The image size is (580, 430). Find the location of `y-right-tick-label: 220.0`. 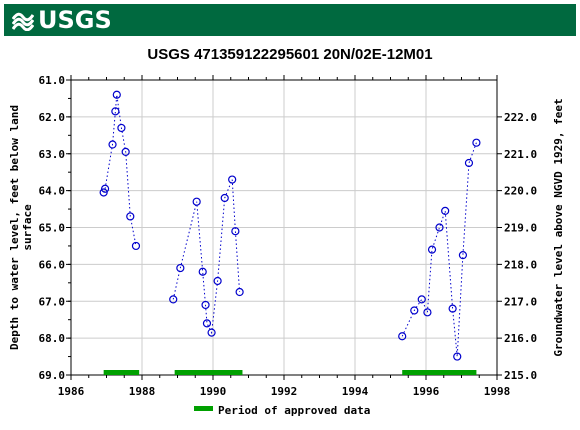

y-right-tick-label: 220.0 is located at coordinates (520, 191).